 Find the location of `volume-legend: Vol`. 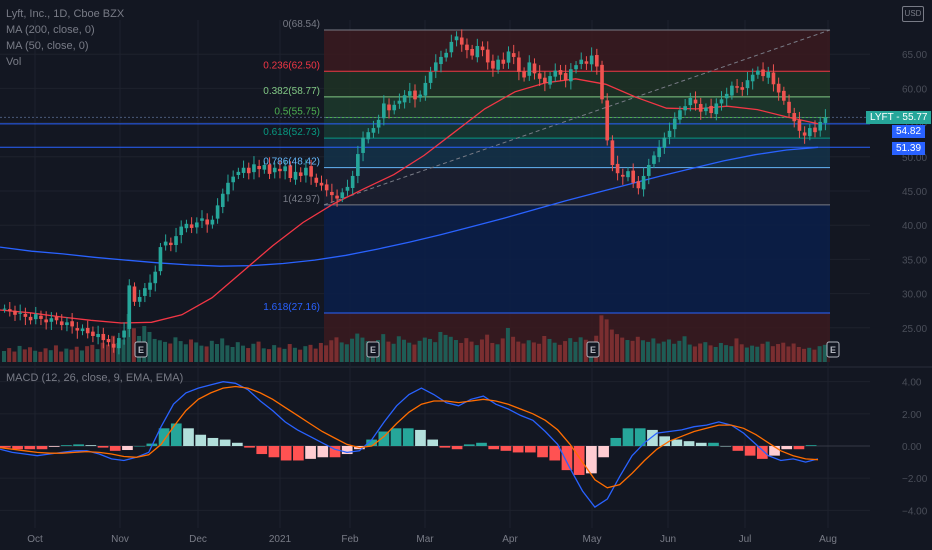

volume-legend: Vol is located at coordinates (14, 62).